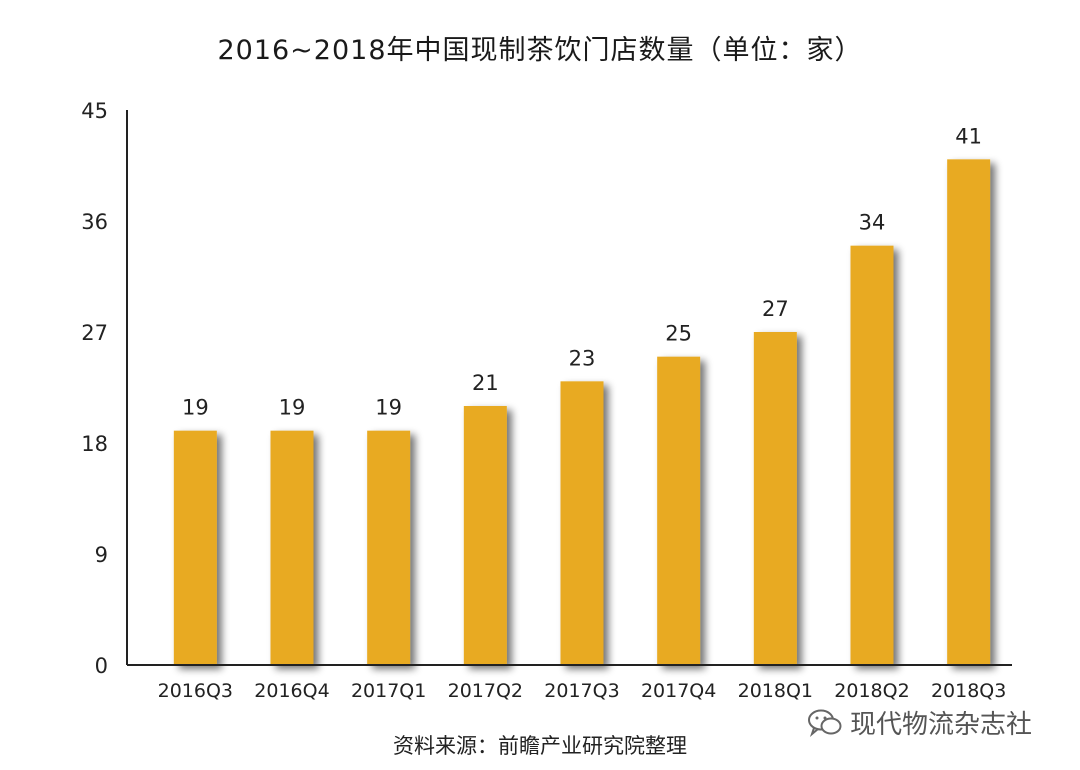  What do you see at coordinates (871, 691) in the screenshot?
I see `x-tick-label: 2018Q2` at bounding box center [871, 691].